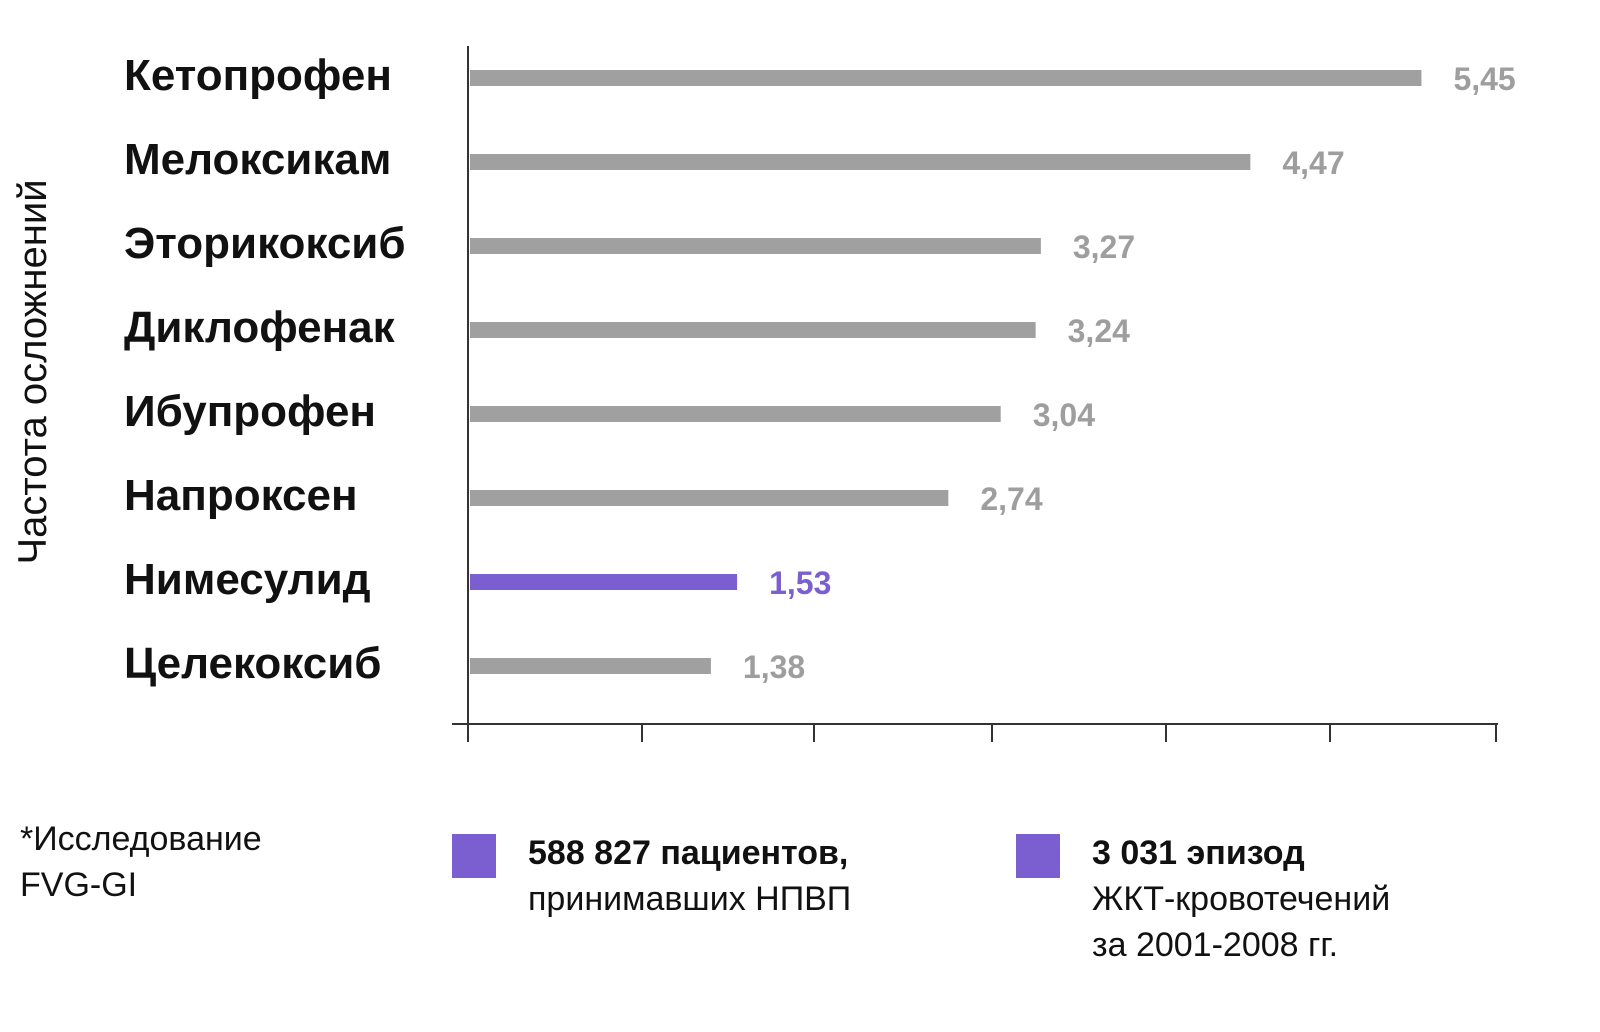  Describe the element at coordinates (257, 159) in the screenshot. I see `category-label: Мелоксикам` at that location.